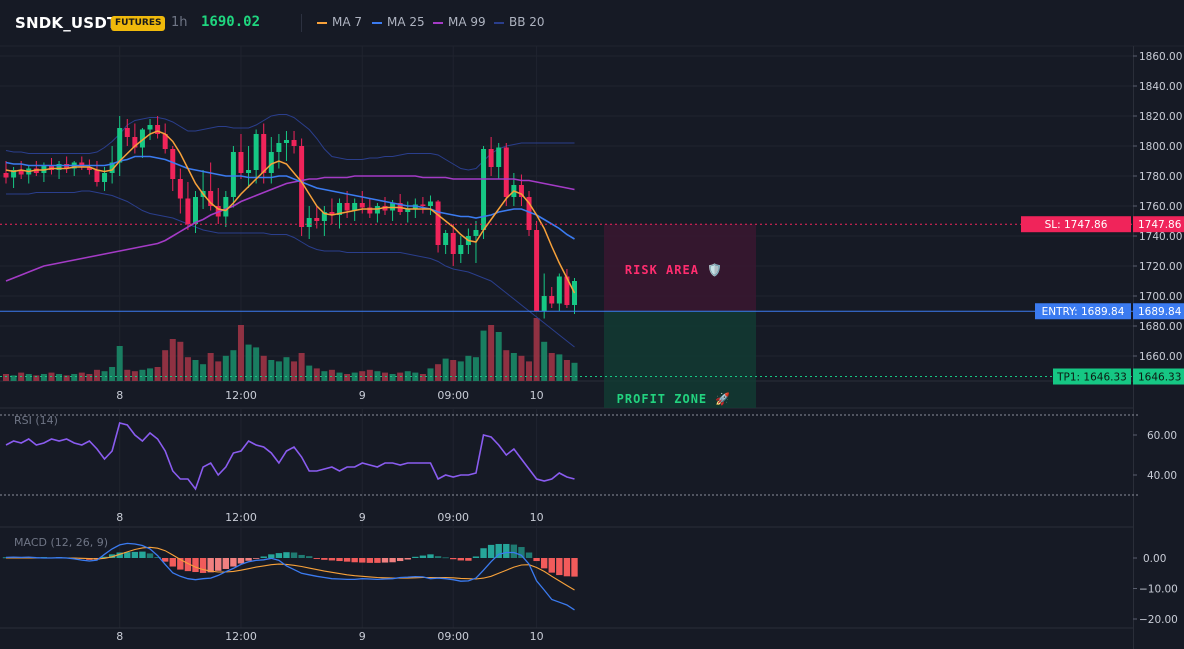 This screenshot has width=1184, height=649. What do you see at coordinates (537, 517) in the screenshot?
I see `time-tick-label: 10` at bounding box center [537, 517].